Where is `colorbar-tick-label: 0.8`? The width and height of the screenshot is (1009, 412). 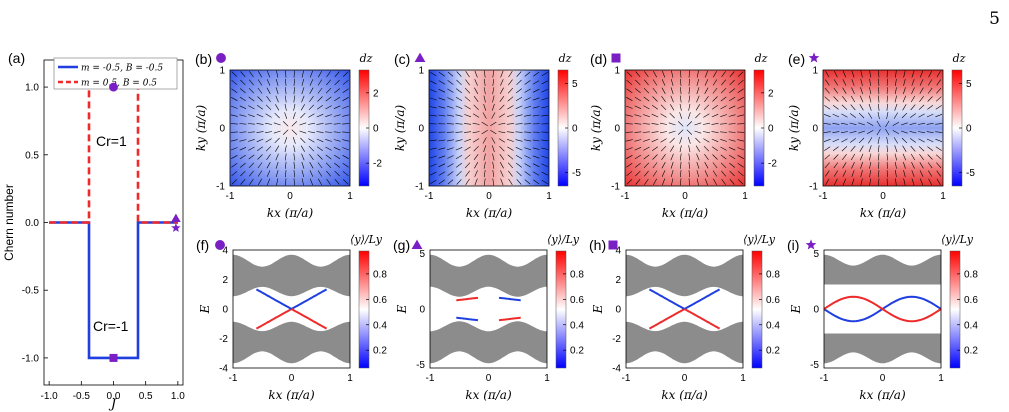 colorbar-tick-label: 0.8 is located at coordinates (380, 274).